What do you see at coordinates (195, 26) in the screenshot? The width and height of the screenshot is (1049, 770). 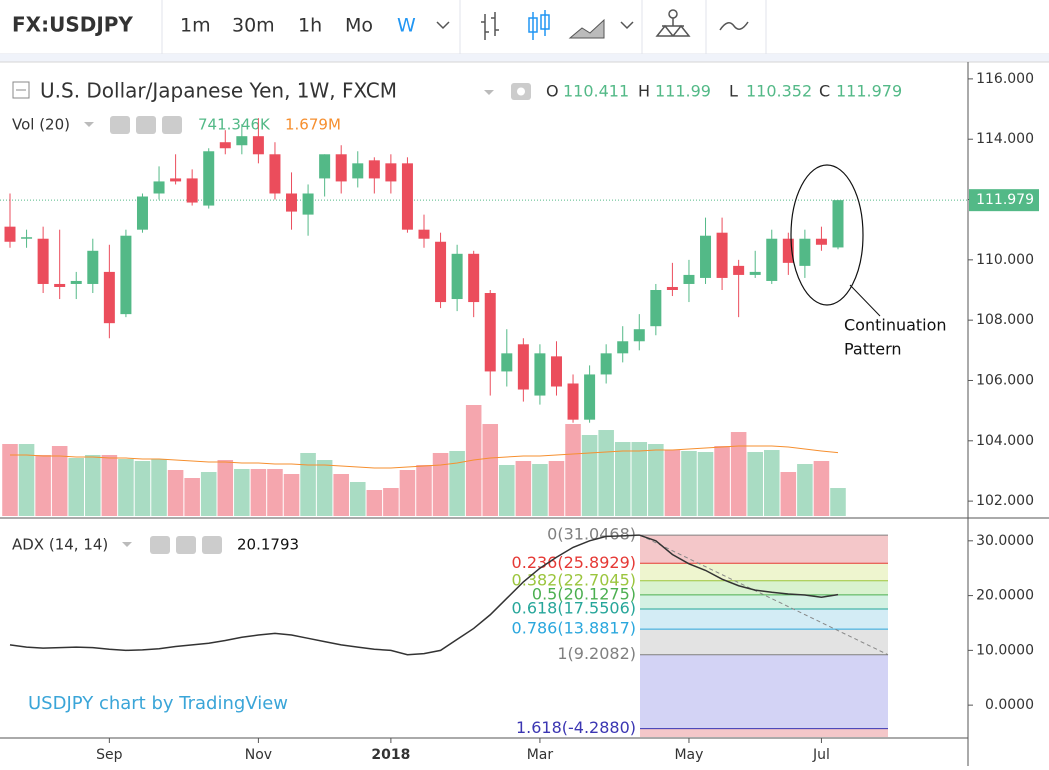 I see `interval: 1m` at bounding box center [195, 26].